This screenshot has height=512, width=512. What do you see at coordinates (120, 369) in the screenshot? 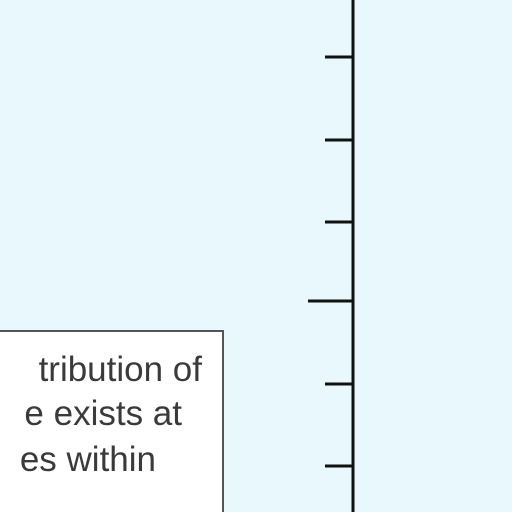
I see `callout-text-line: tribution of` at bounding box center [120, 369].